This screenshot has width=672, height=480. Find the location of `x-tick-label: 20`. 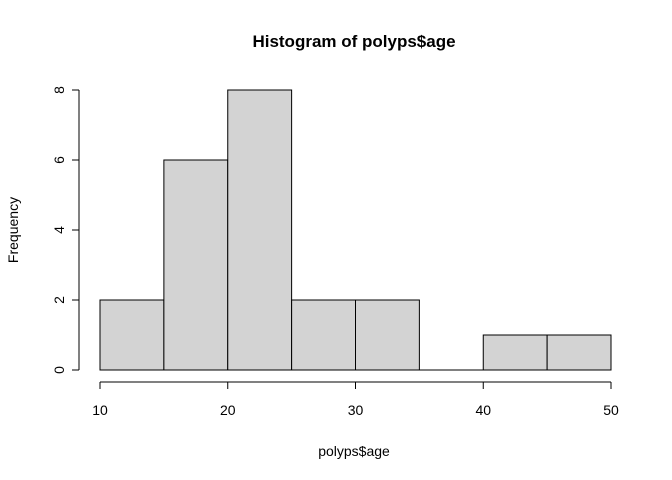

x-tick-label: 20 is located at coordinates (228, 410).